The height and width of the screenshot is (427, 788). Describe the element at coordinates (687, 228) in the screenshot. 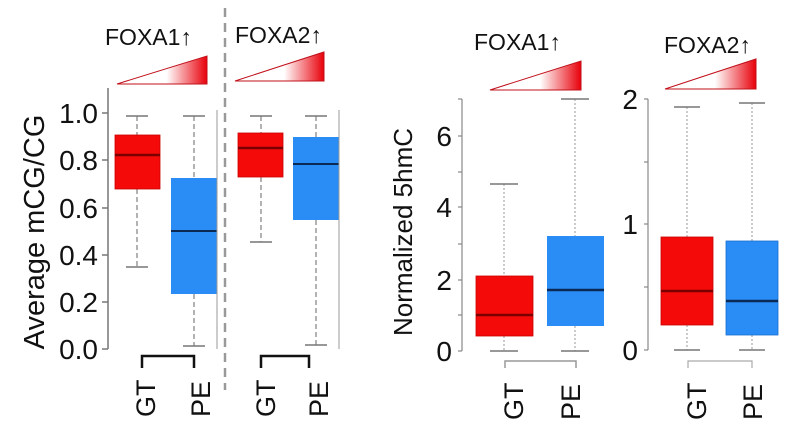

I see `box-5hmc-foxa2-gt` at that location.